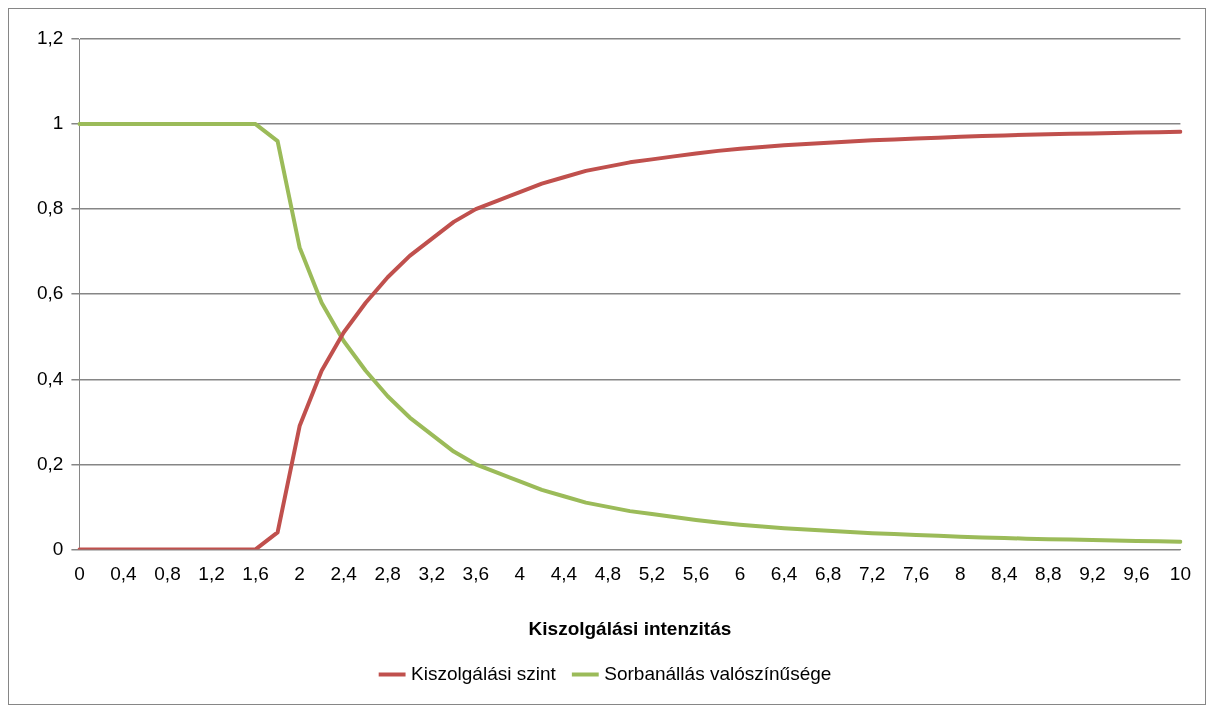 The width and height of the screenshot is (1214, 713). I want to click on x-tick-label: 0,8, so click(167, 574).